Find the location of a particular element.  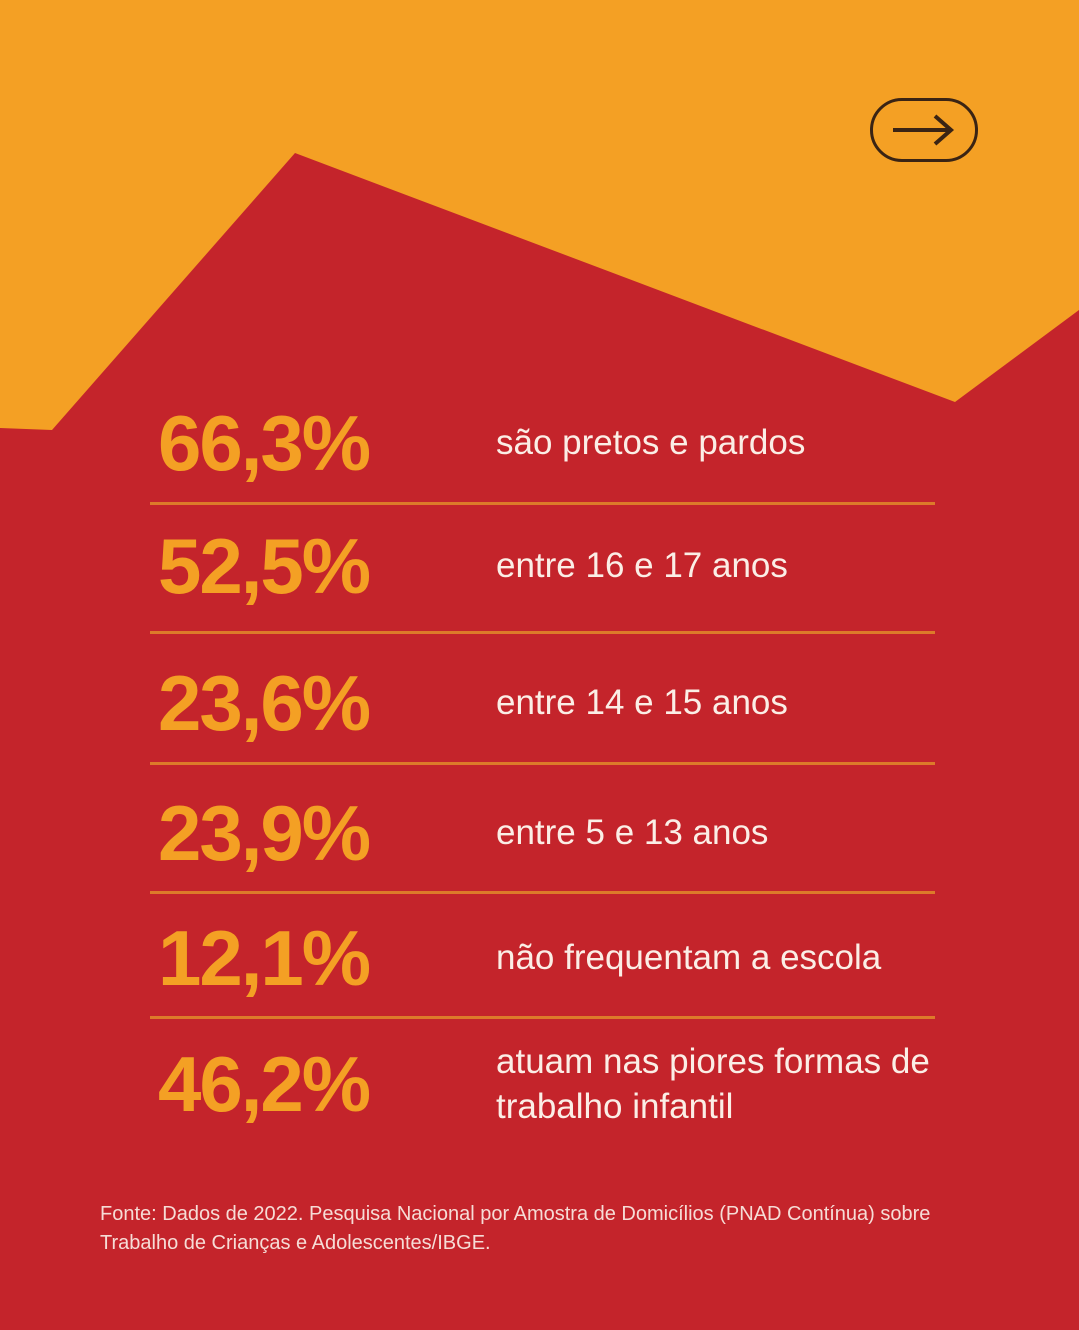

next-button is located at coordinates (924, 130).